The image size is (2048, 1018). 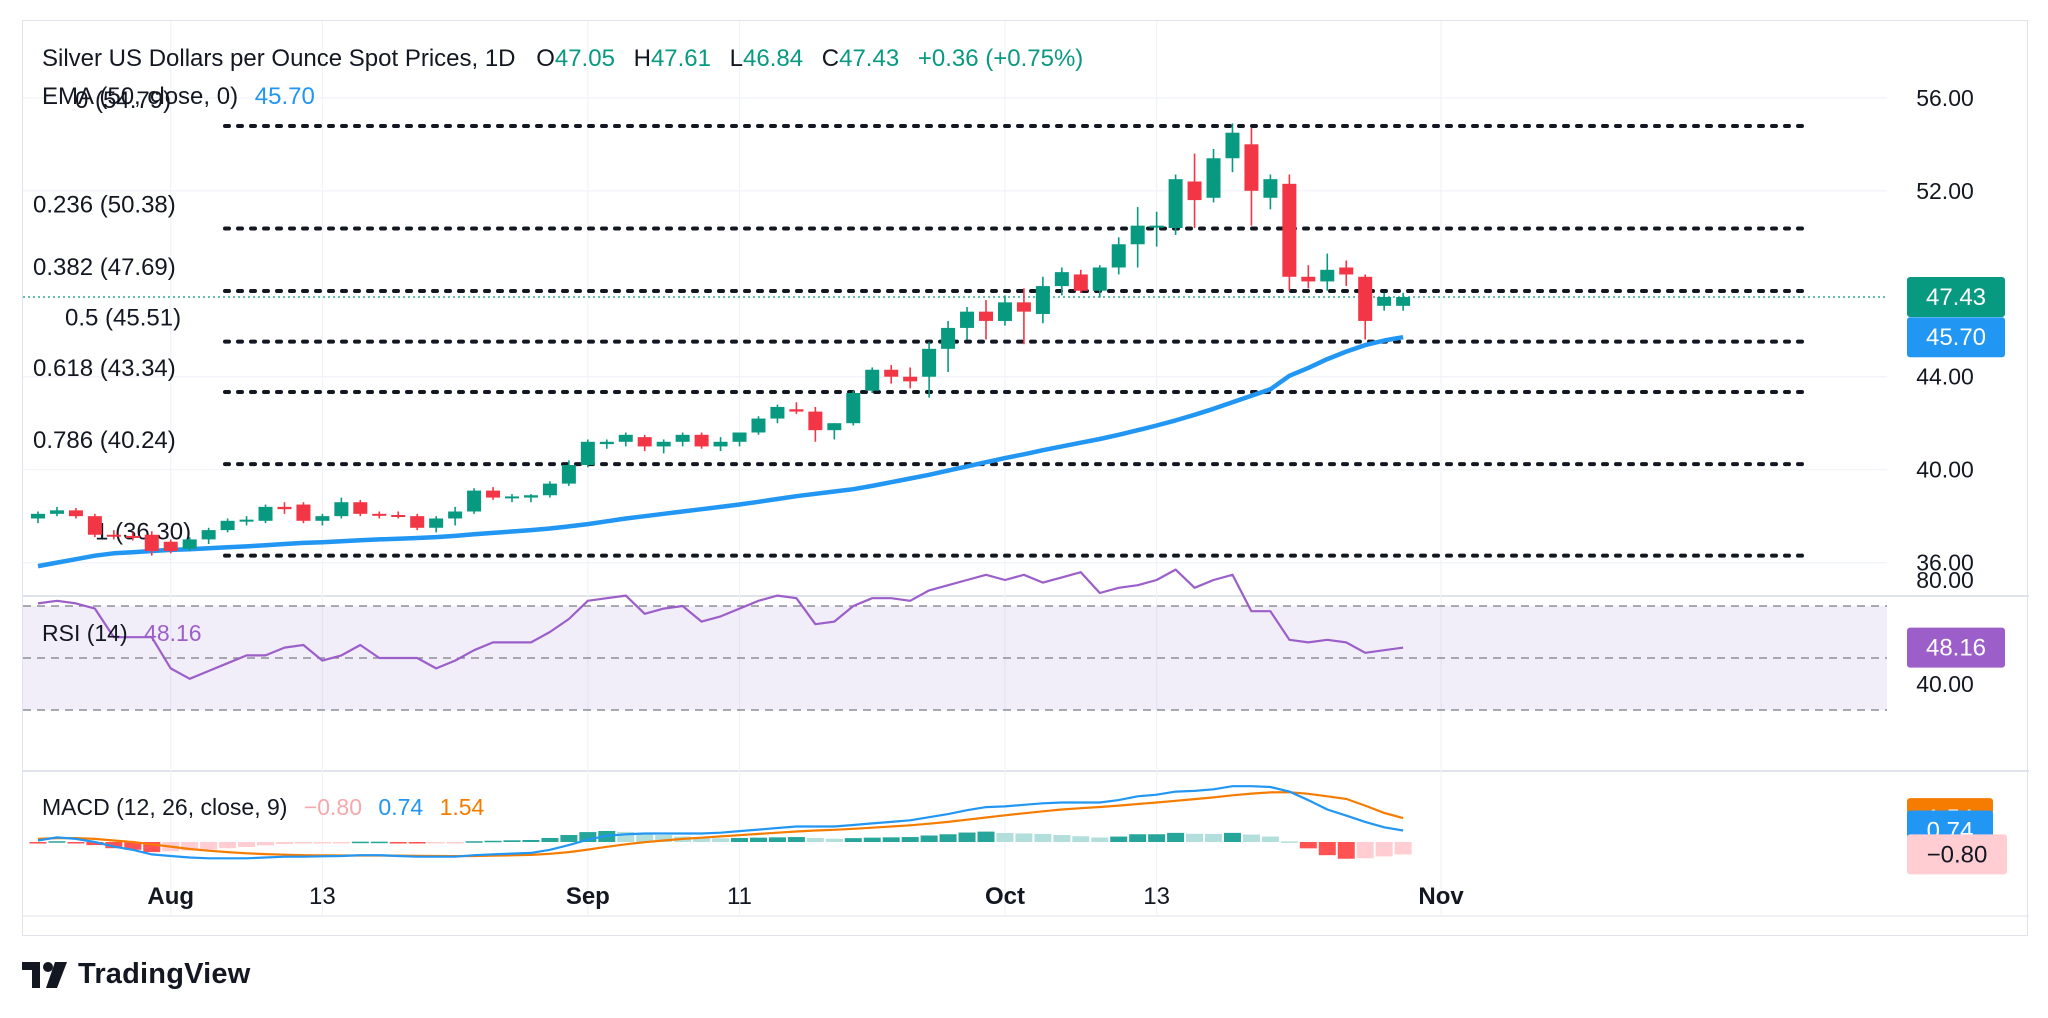 What do you see at coordinates (584, 58) in the screenshot?
I see `open-value: 47.05` at bounding box center [584, 58].